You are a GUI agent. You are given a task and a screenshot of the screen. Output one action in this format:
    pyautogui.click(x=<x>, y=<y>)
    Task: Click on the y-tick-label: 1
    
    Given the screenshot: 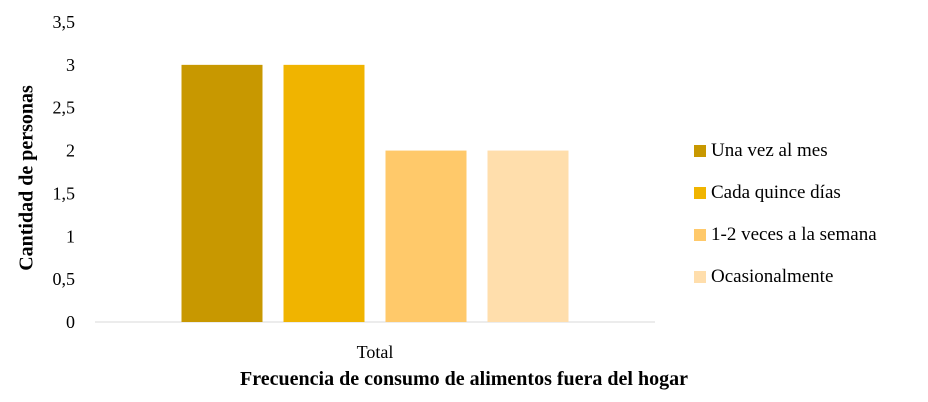 What is the action you would take?
    pyautogui.click(x=70, y=236)
    